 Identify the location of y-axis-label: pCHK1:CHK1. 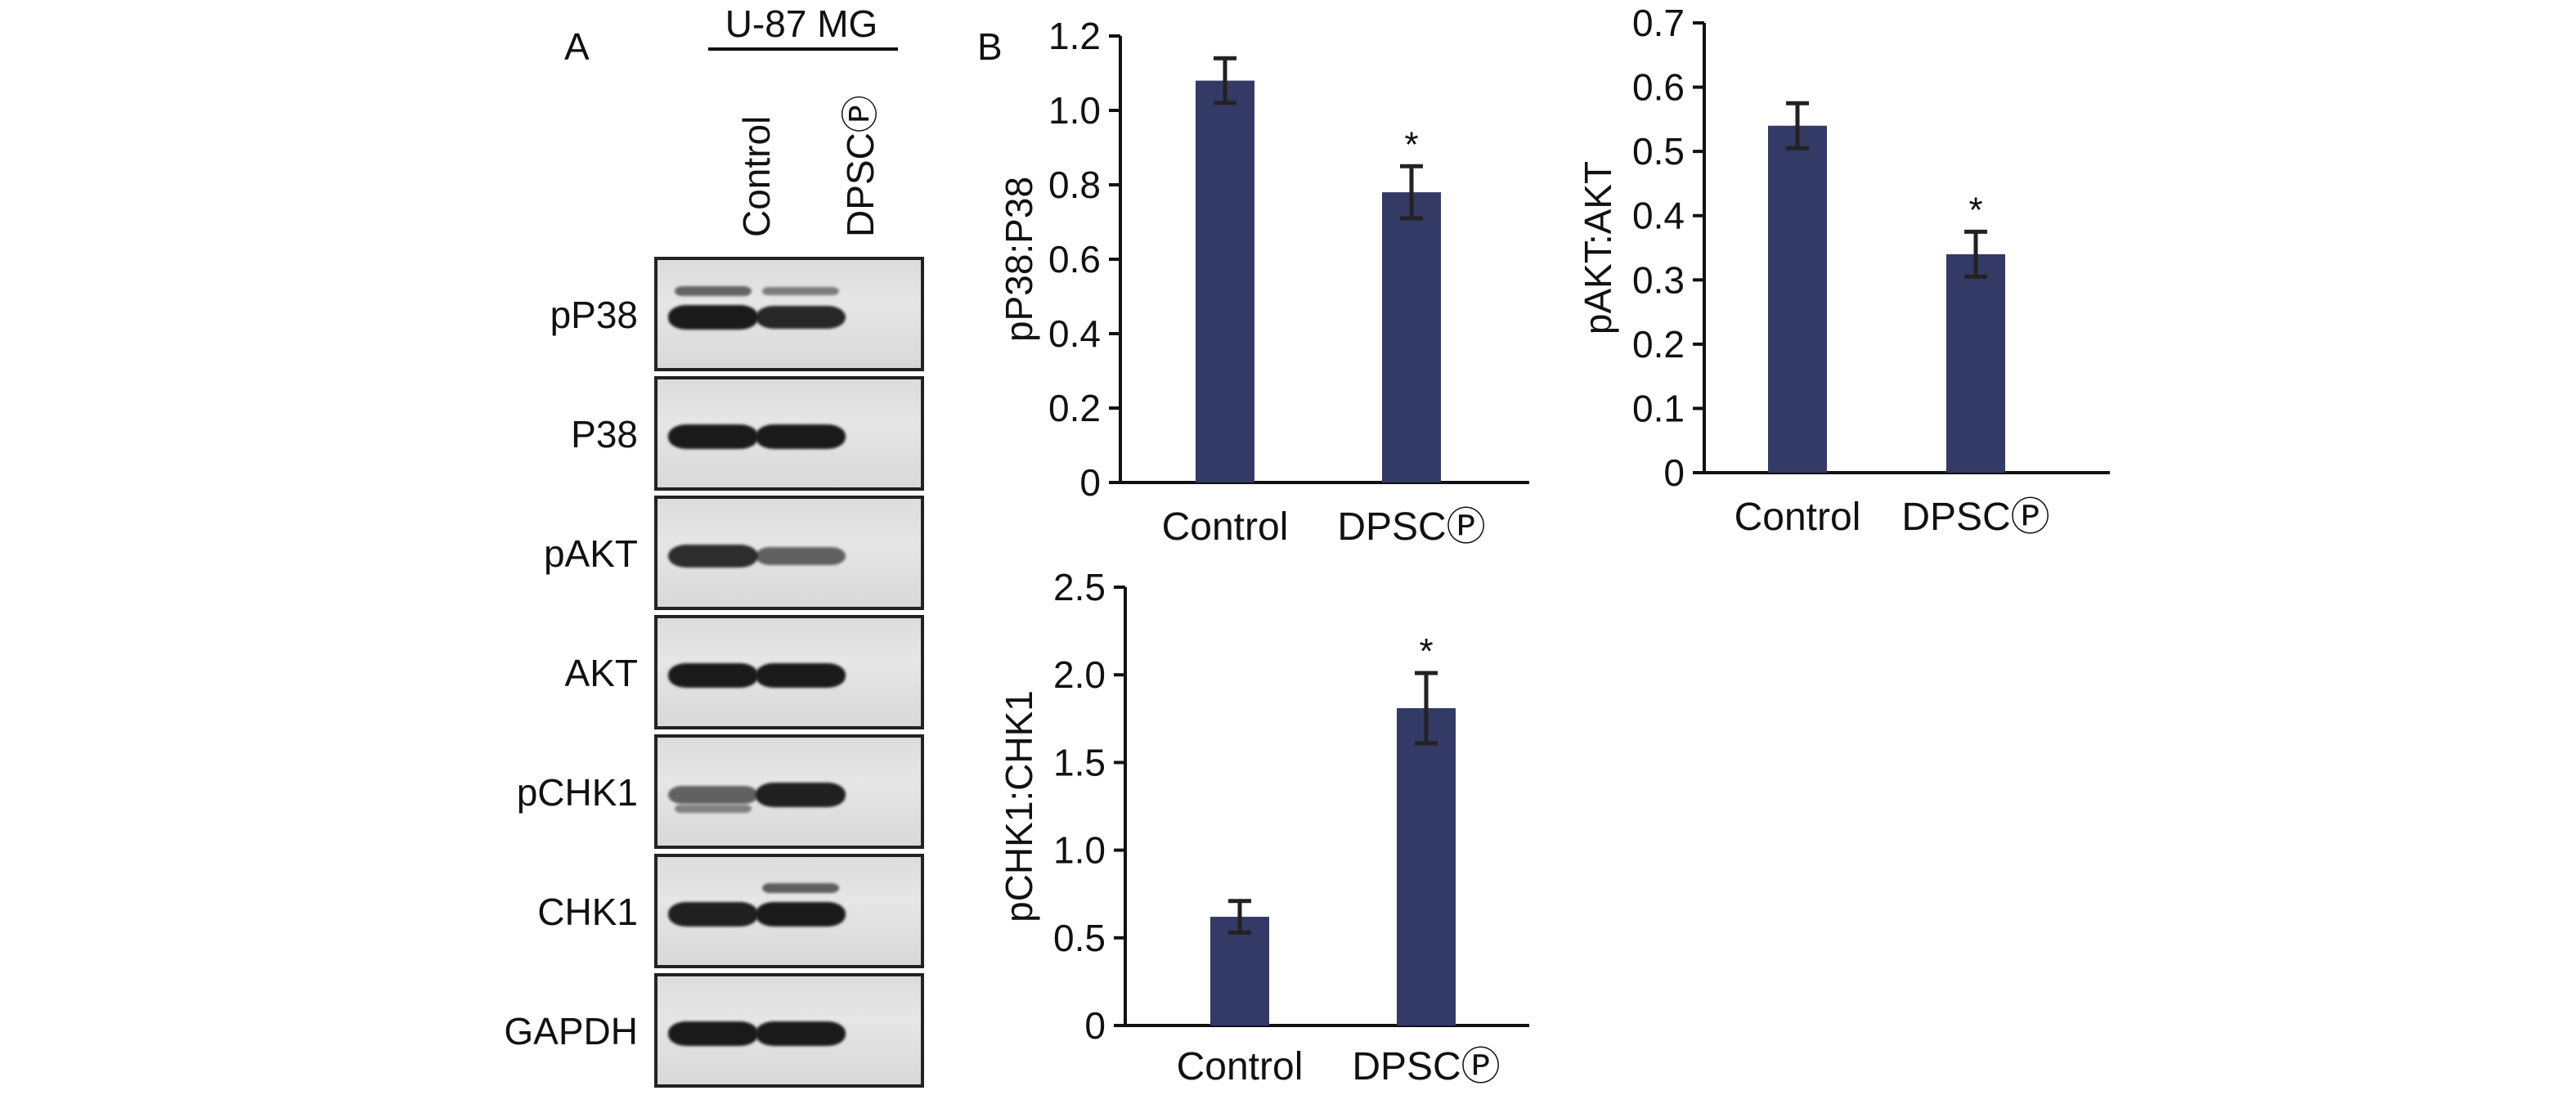
(1019, 806).